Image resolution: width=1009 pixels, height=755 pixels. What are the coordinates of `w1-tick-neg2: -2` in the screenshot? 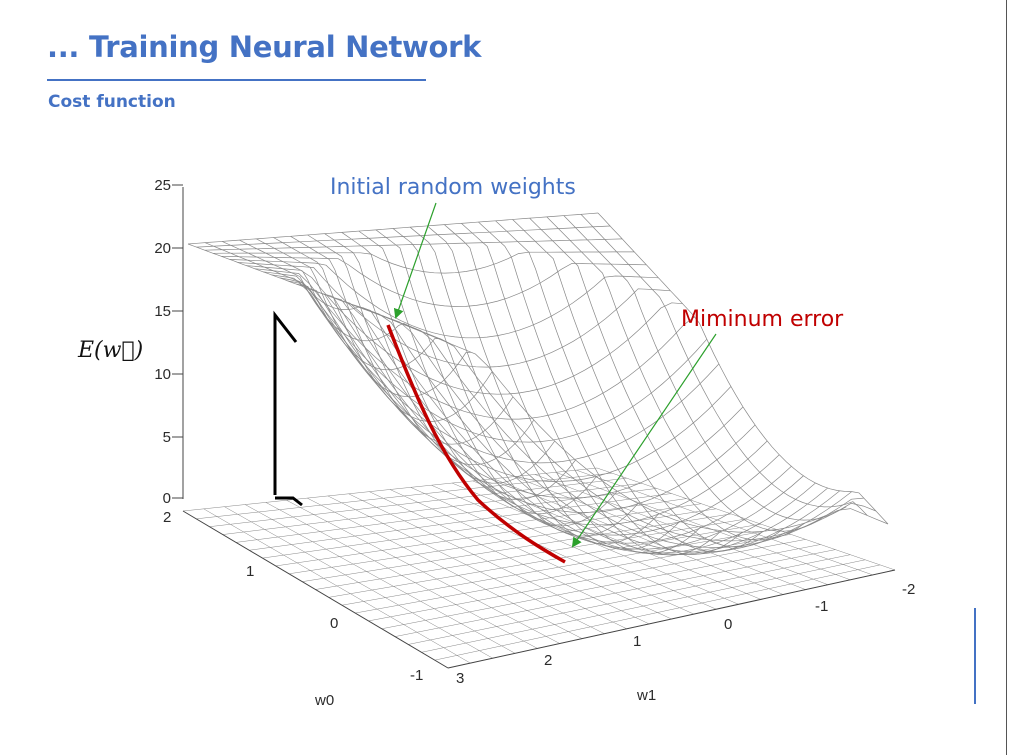 It's located at (908, 589).